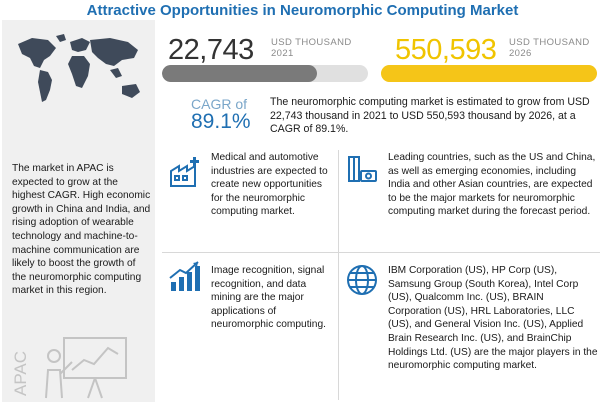  What do you see at coordinates (338, 275) in the screenshot?
I see `grid-divider-vertical` at bounding box center [338, 275].